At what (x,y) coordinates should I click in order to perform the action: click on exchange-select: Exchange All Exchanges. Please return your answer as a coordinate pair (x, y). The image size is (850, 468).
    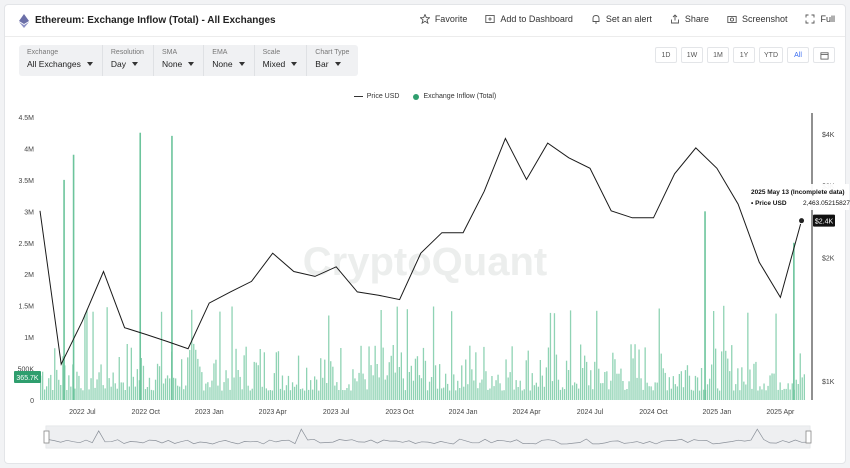
    Looking at the image, I should click on (61, 60).